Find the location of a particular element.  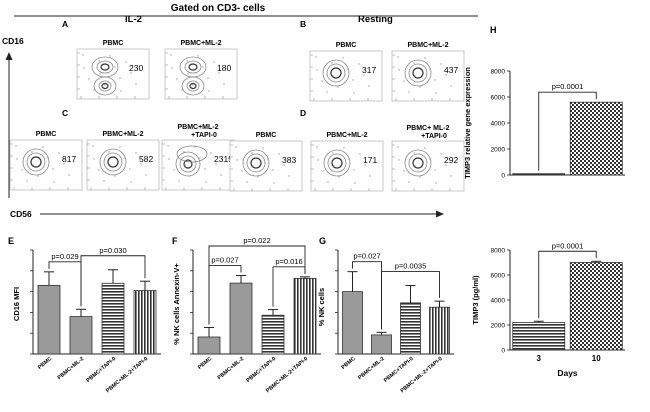

p-value-label: p=0.030 is located at coordinates (112, 250).